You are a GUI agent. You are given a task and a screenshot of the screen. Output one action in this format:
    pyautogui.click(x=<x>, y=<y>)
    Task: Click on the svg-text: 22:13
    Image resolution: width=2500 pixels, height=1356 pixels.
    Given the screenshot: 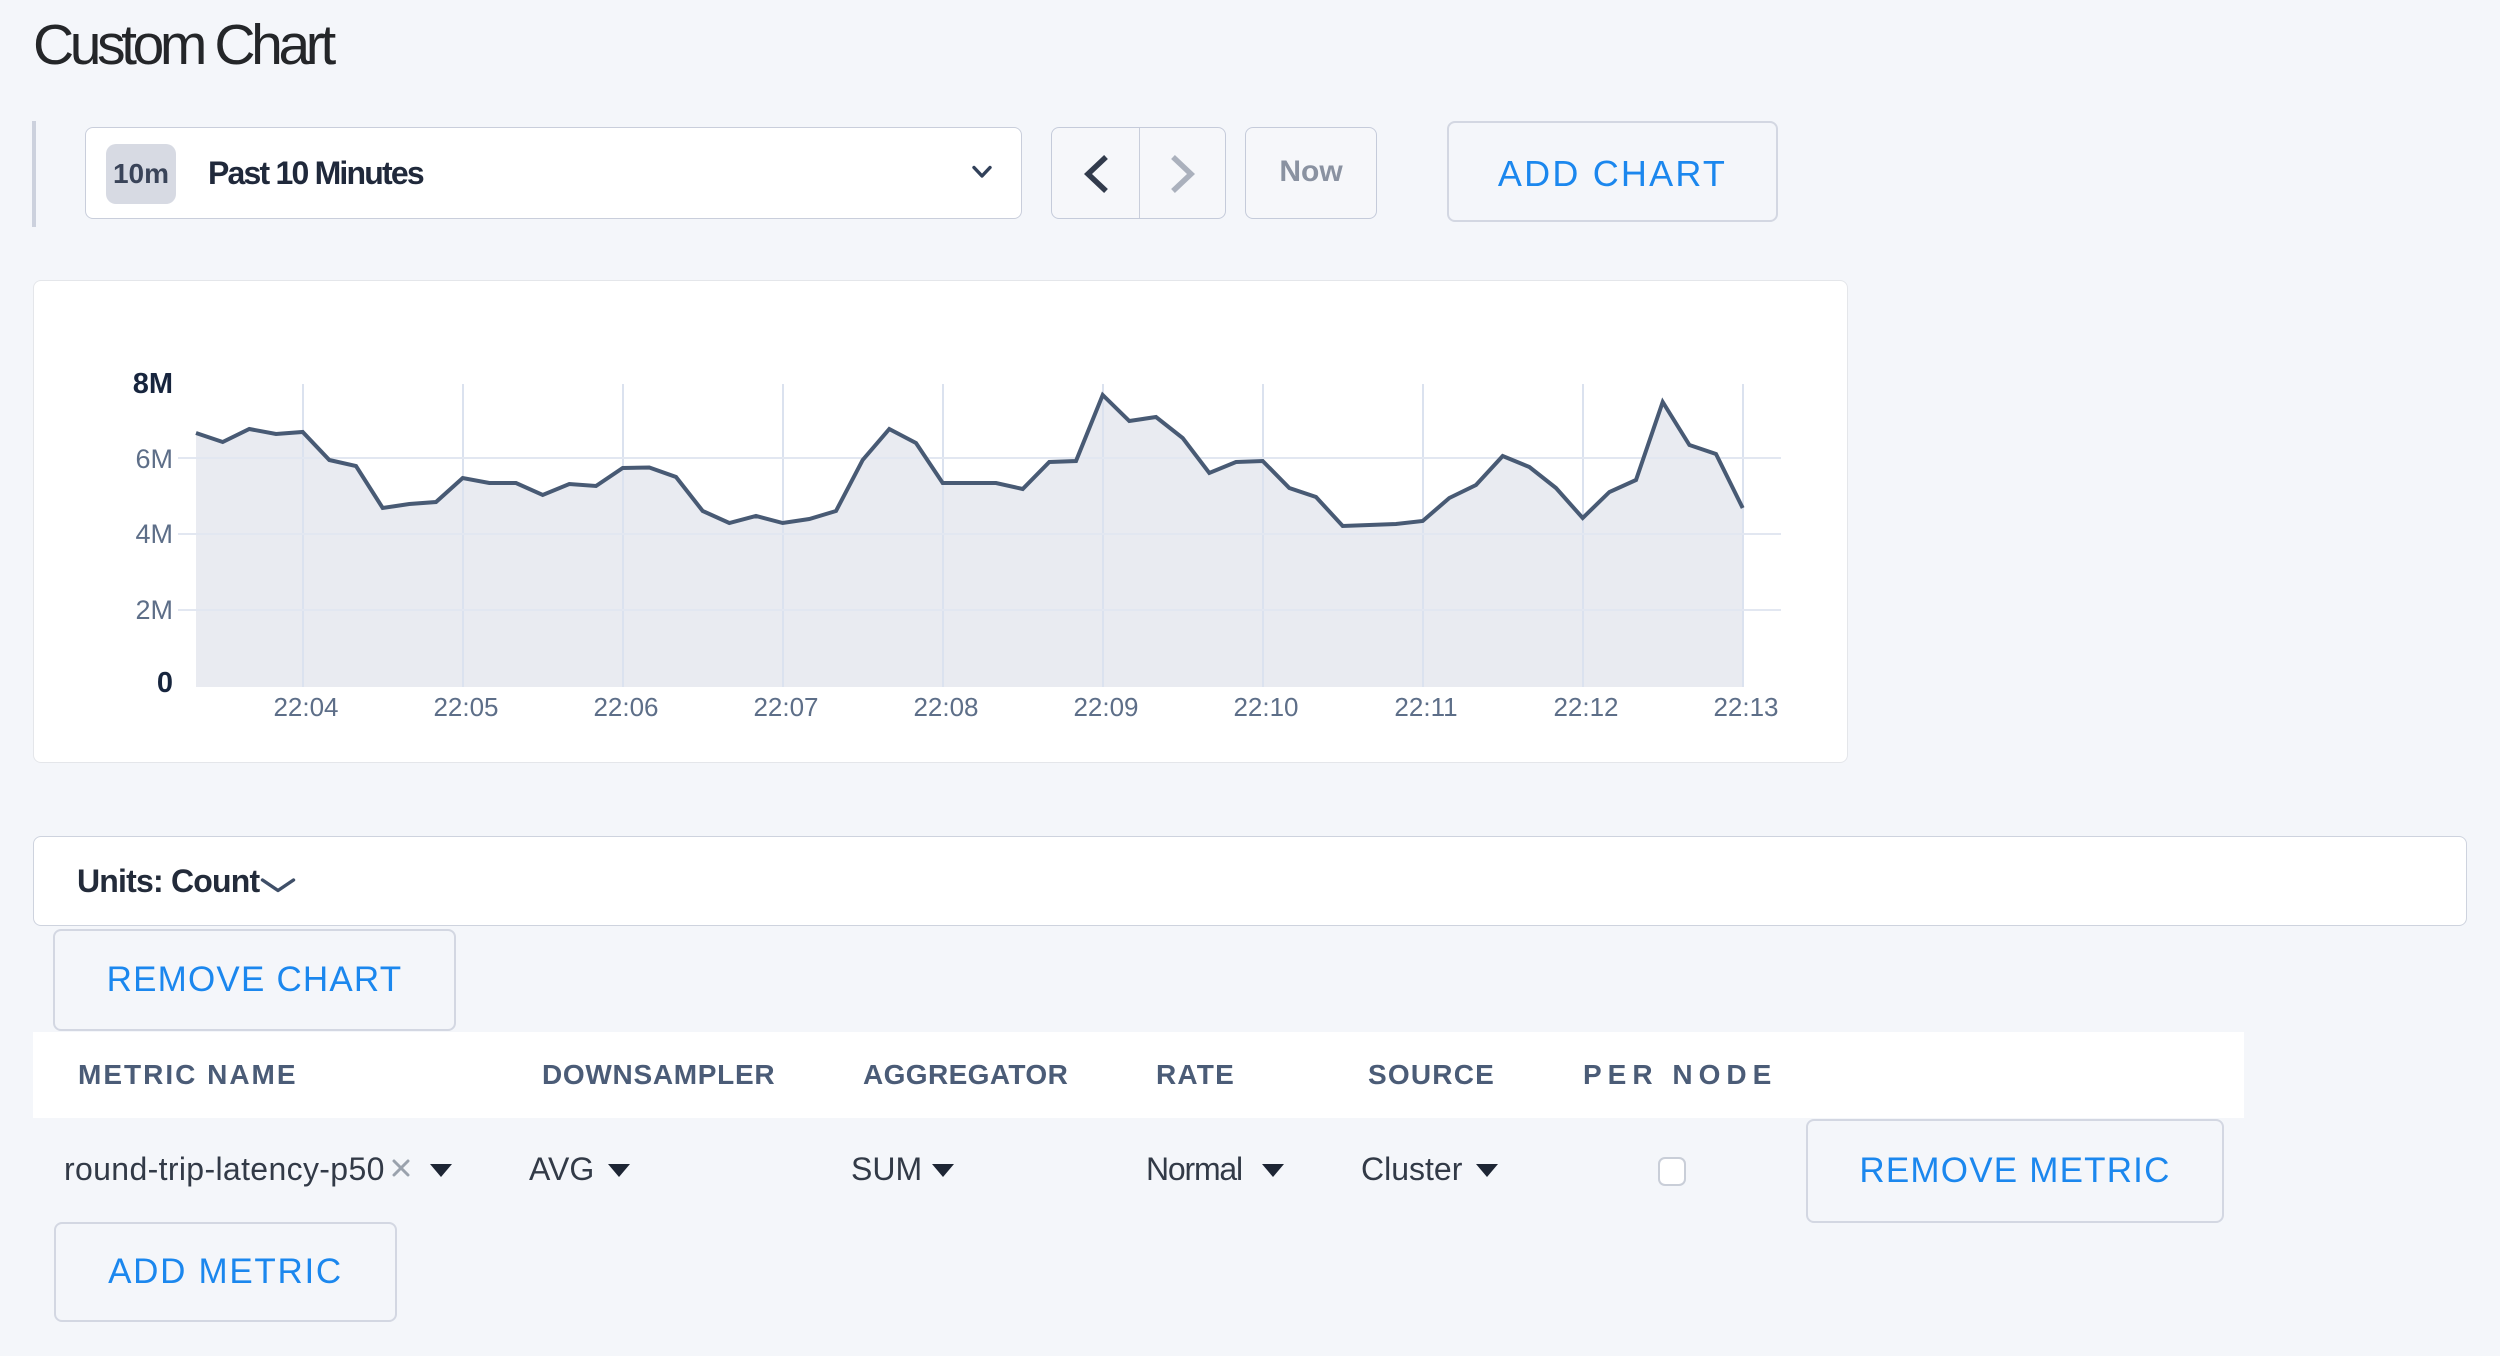 What is the action you would take?
    pyautogui.click(x=1745, y=707)
    